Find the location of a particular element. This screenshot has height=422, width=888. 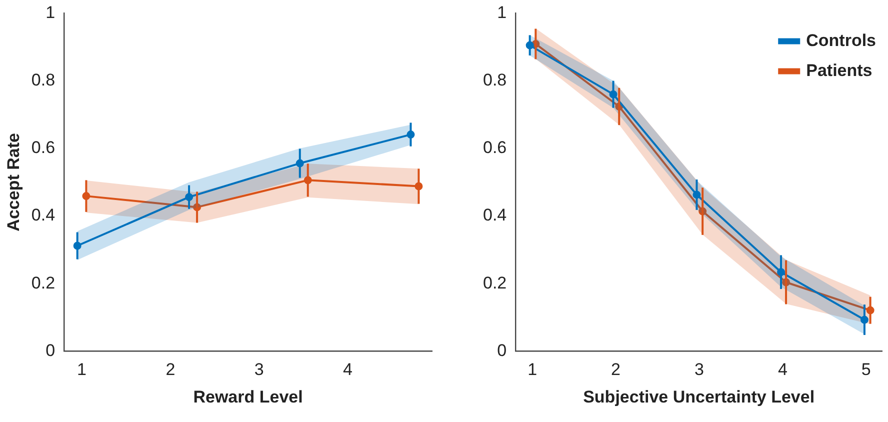

x-tick-label: 5 is located at coordinates (866, 370).